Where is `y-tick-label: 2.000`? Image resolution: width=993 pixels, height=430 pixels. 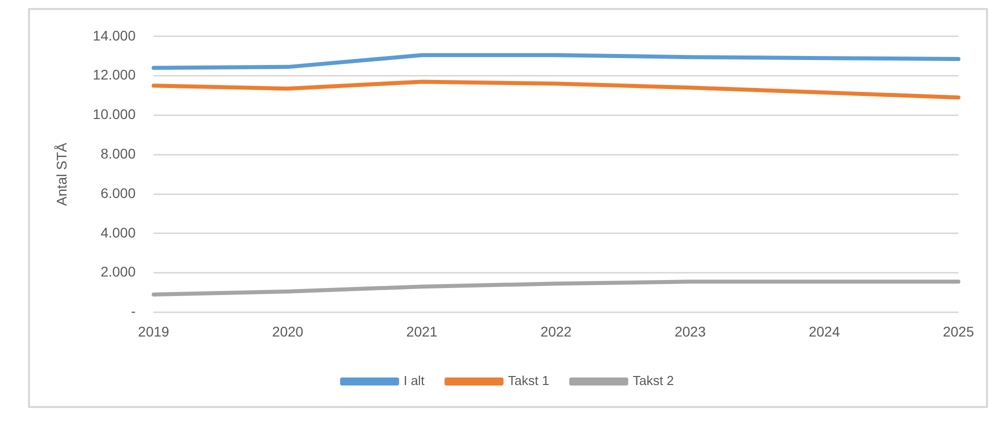 y-tick-label: 2.000 is located at coordinates (118, 272).